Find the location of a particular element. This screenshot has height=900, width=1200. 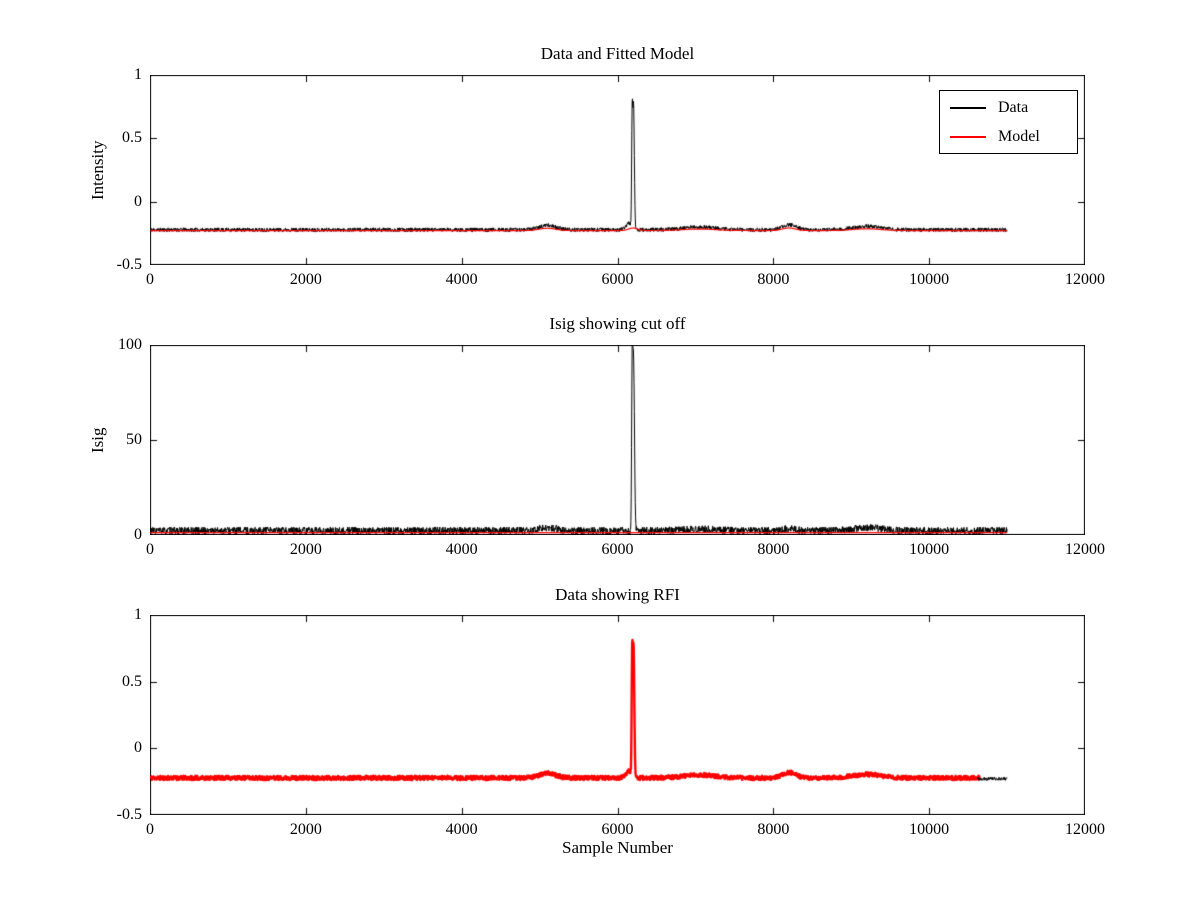

x-axis-label: Sample Number is located at coordinates (617, 847).